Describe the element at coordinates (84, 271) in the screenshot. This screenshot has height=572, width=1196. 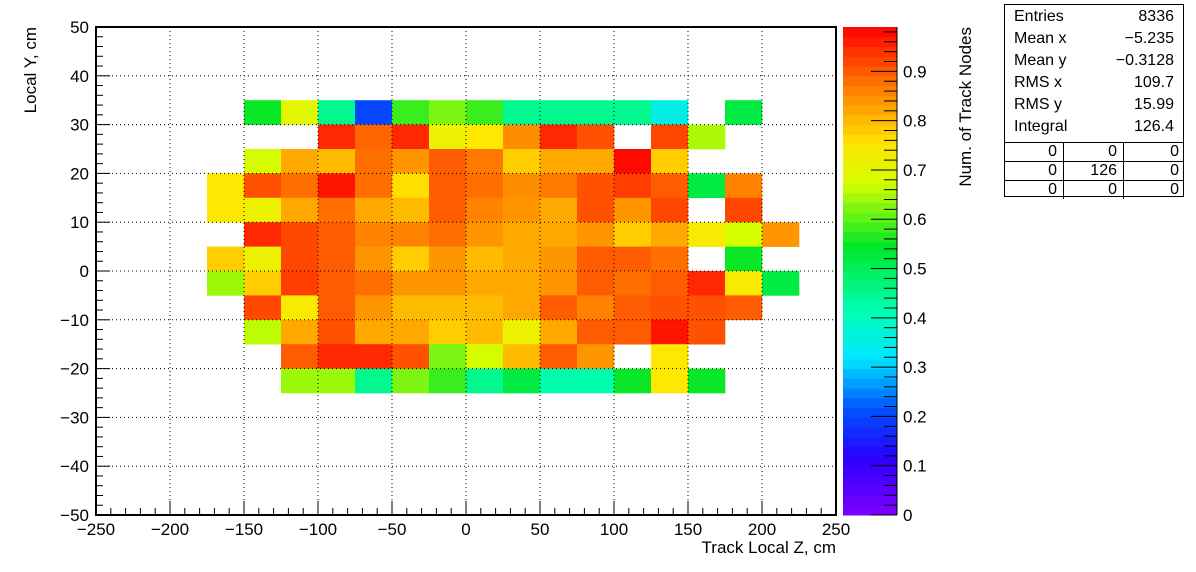
I see `y-tick-label: 0` at that location.